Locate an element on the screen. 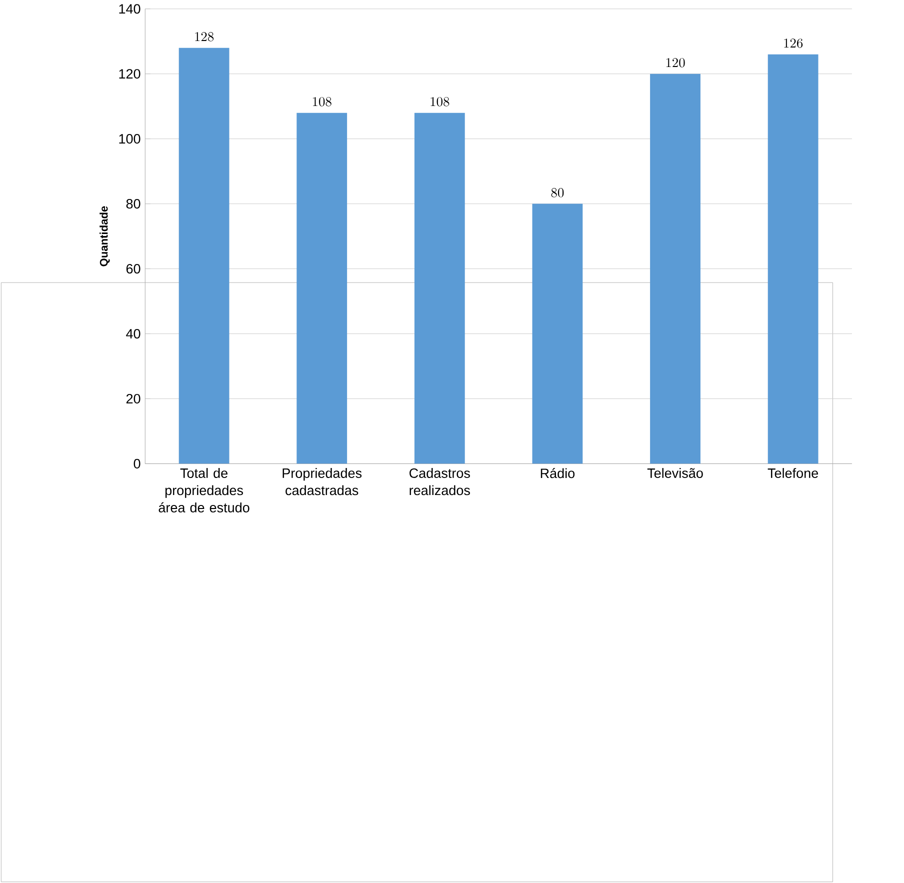 This screenshot has width=904, height=883. data-label: 126 is located at coordinates (793, 43).